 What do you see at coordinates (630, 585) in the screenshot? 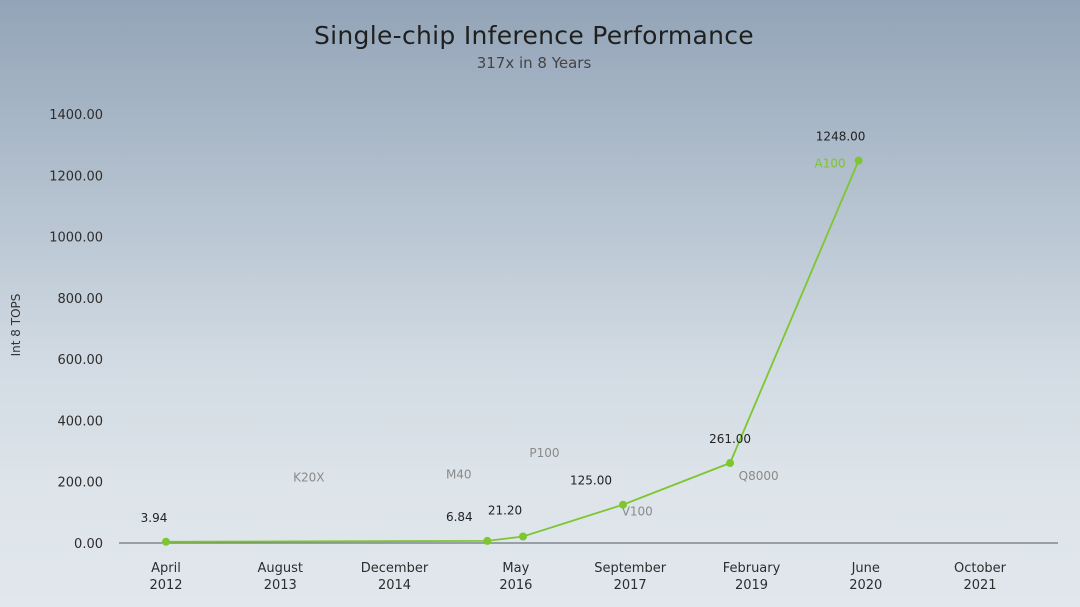
I see `x-tick-year: 2017` at bounding box center [630, 585].